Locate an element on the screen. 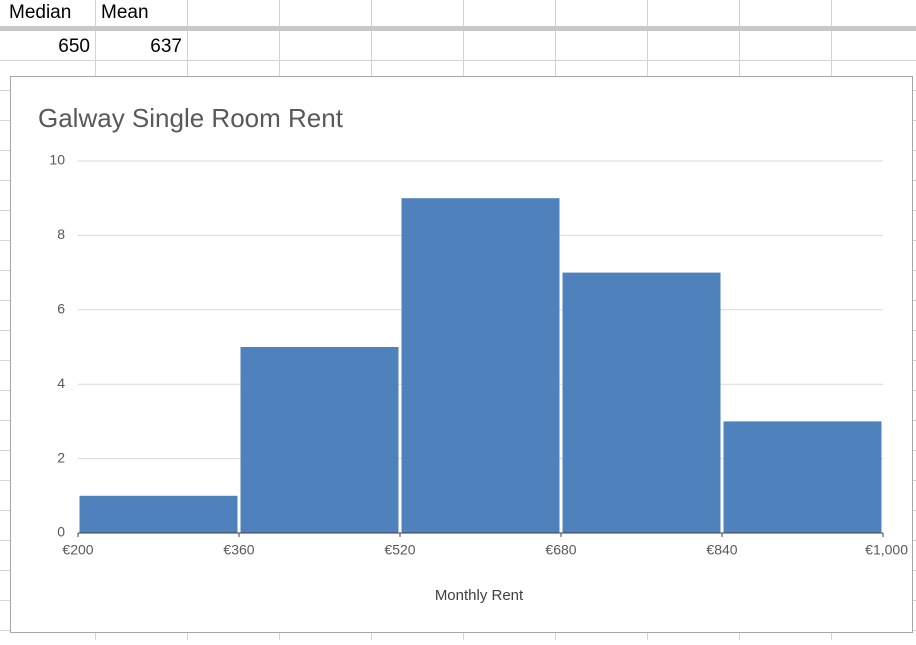 This screenshot has width=916, height=645. x-tick-label: €200 is located at coordinates (77, 550).